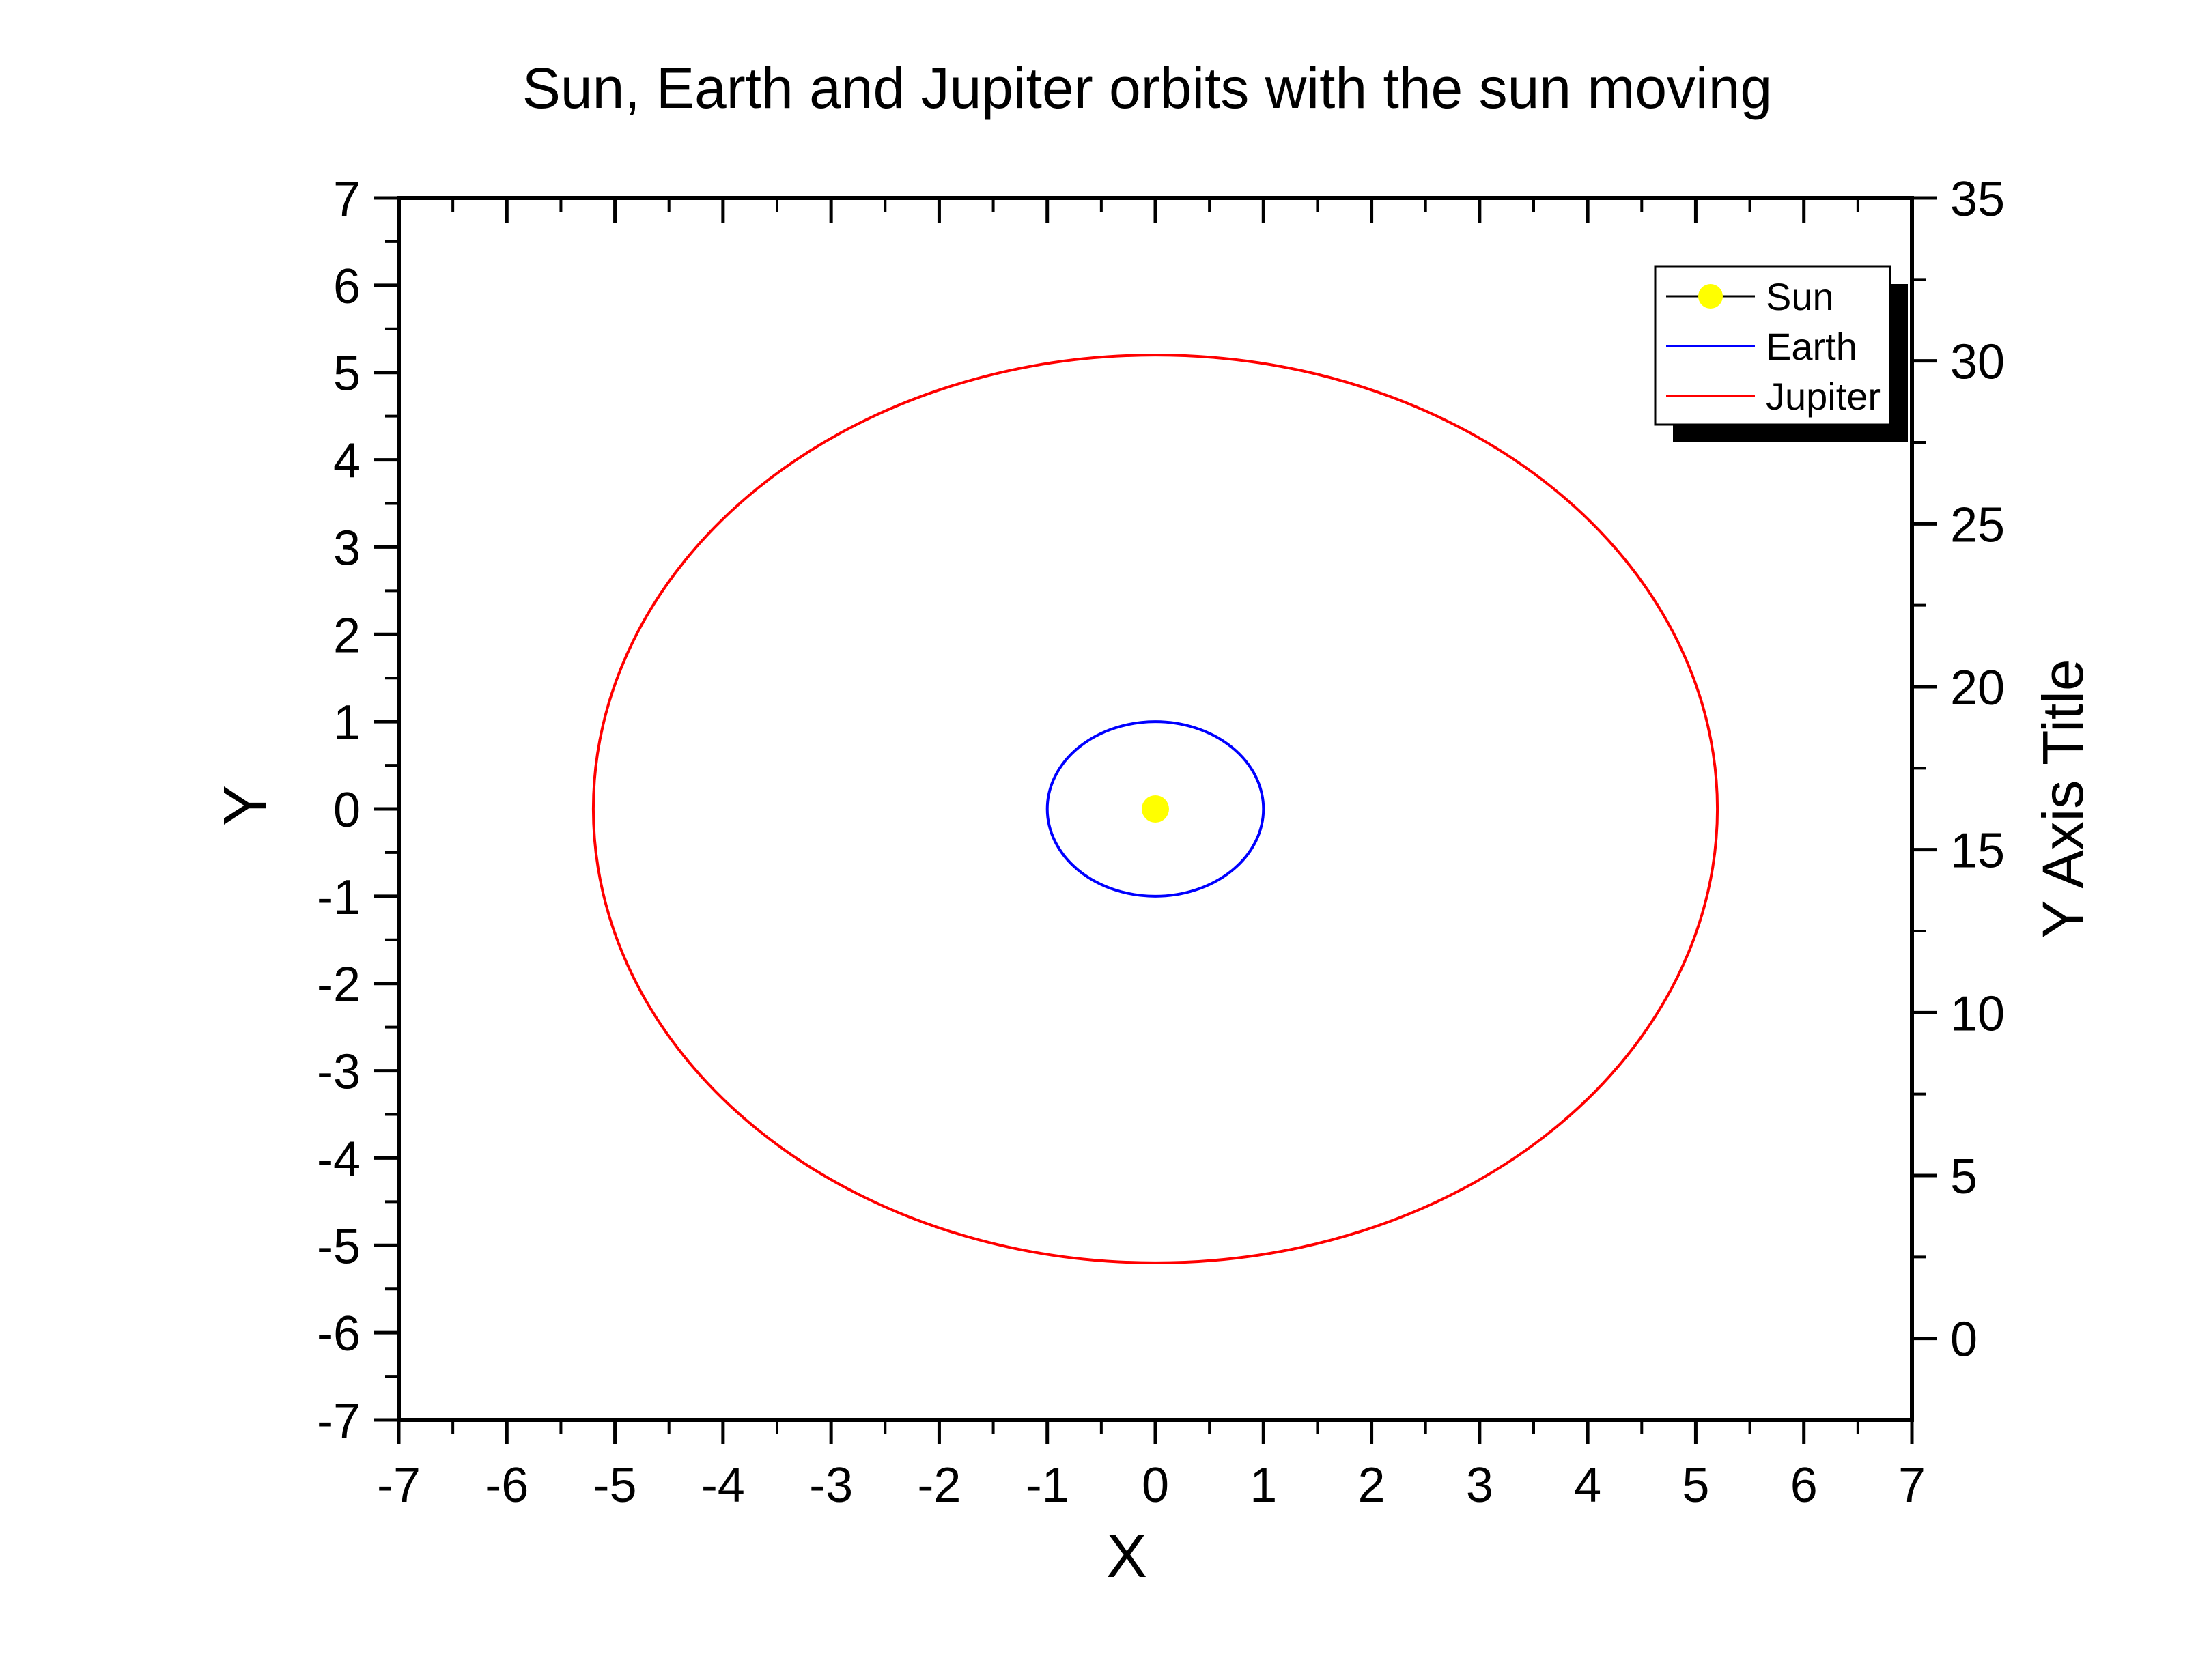 This screenshot has height=1680, width=2196. Describe the element at coordinates (339, 1072) in the screenshot. I see `y-tick-label: -3` at that location.